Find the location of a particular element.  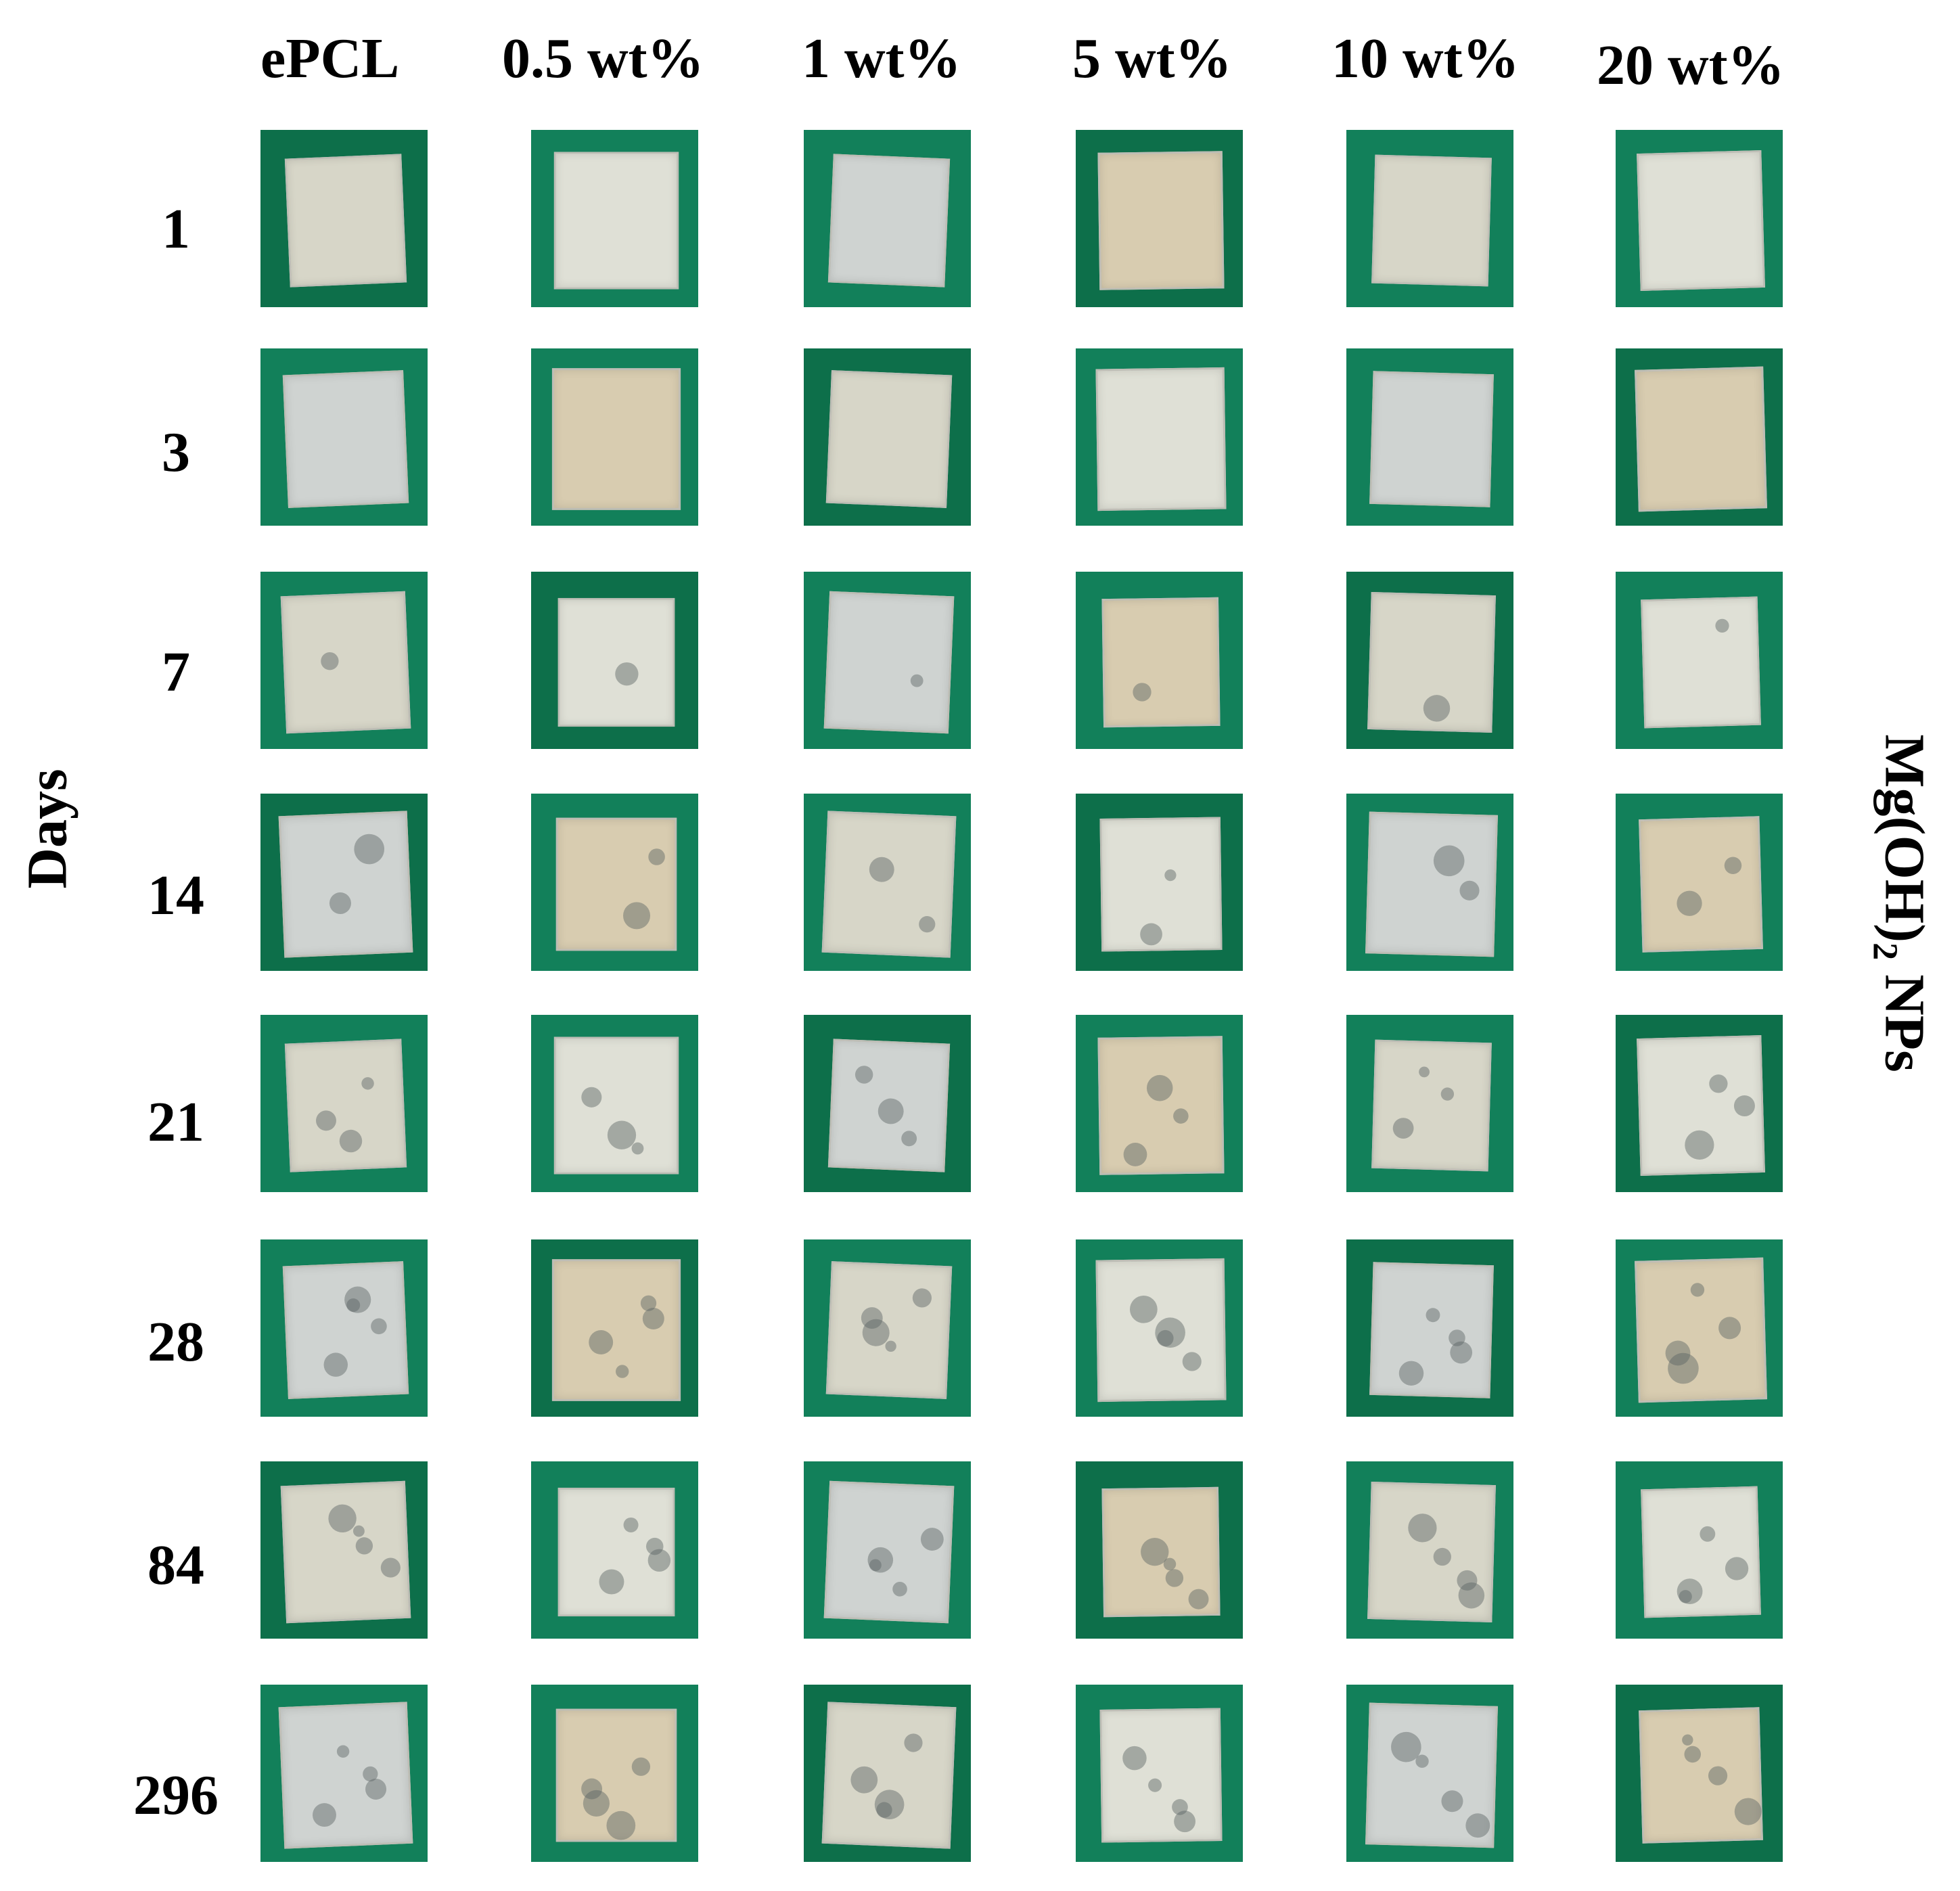

mgoh2-nps-axis-label: Mg(OH)2 NPs is located at coordinates (1901, 903).